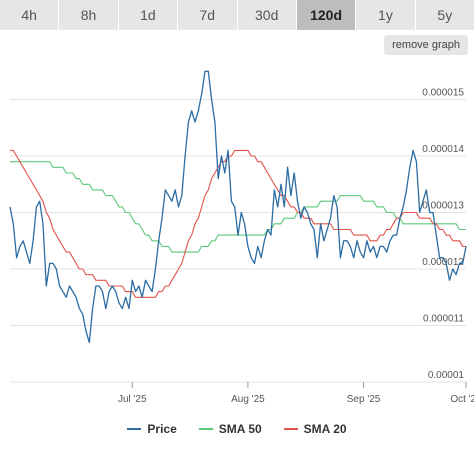 The height and width of the screenshot is (455, 474). What do you see at coordinates (443, 262) in the screenshot?
I see `y-tick-label: 0.000012` at bounding box center [443, 262].